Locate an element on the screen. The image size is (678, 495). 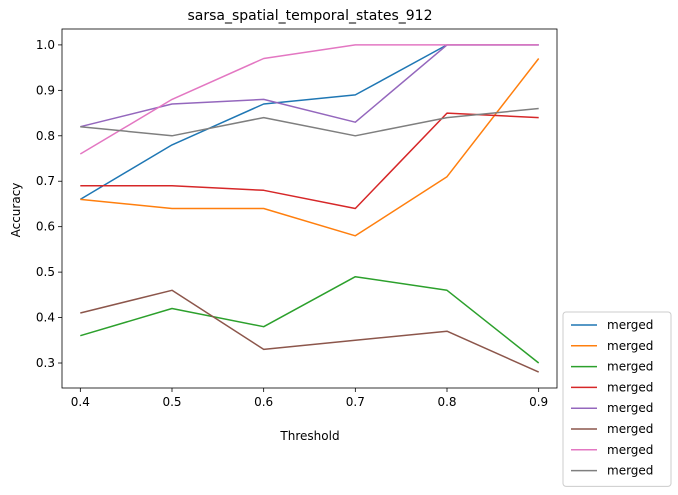
chart-title: sarsa_spatial_temporal_states_912 is located at coordinates (309, 16).